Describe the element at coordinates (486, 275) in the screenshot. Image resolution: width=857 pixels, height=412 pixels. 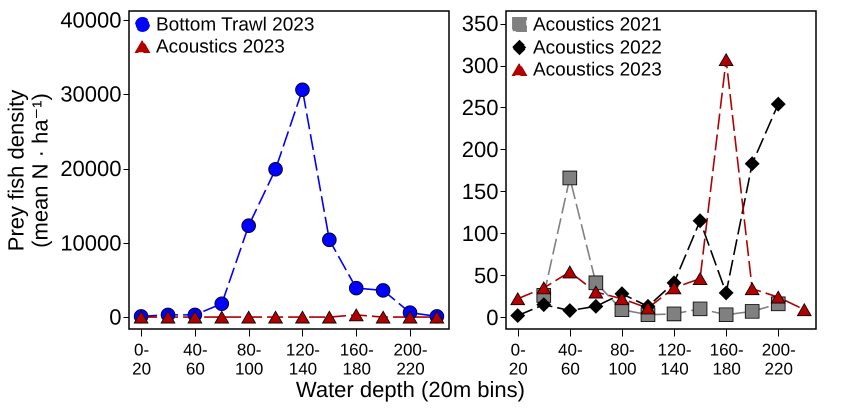
I see `y-tick-label: 50` at that location.